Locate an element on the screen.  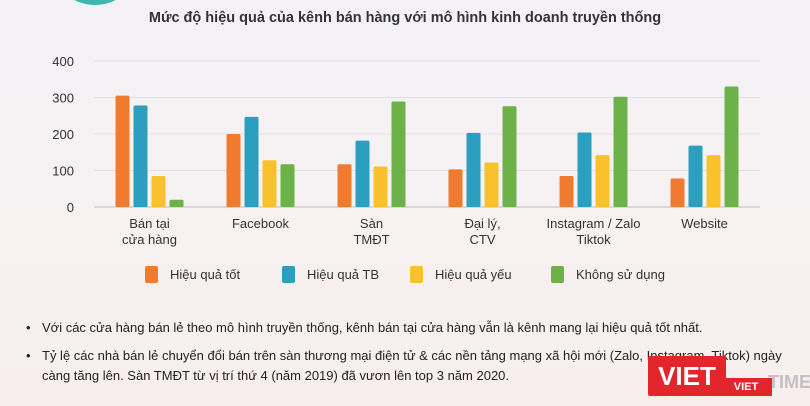
x-category-label: CTV is located at coordinates (483, 239).